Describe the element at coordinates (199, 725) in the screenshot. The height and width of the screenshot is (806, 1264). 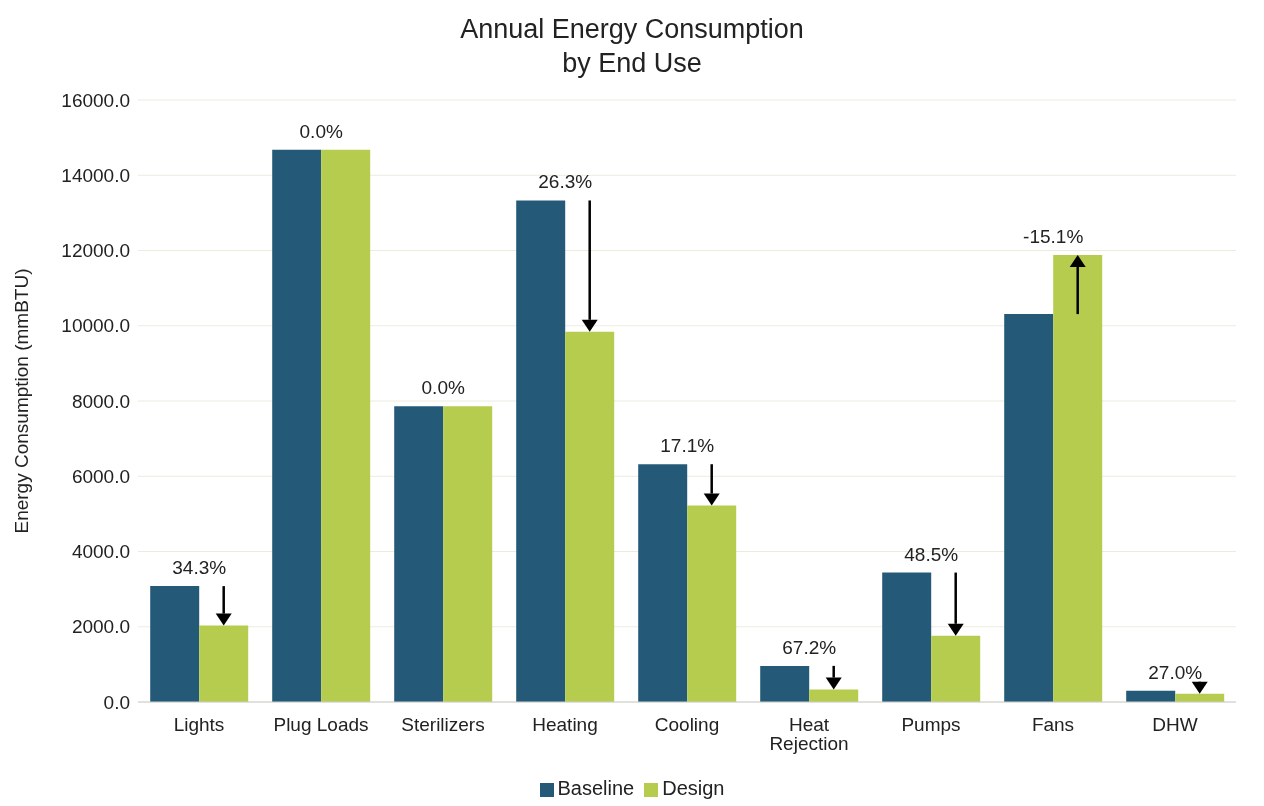
I see `x-tick-label: Lights` at that location.